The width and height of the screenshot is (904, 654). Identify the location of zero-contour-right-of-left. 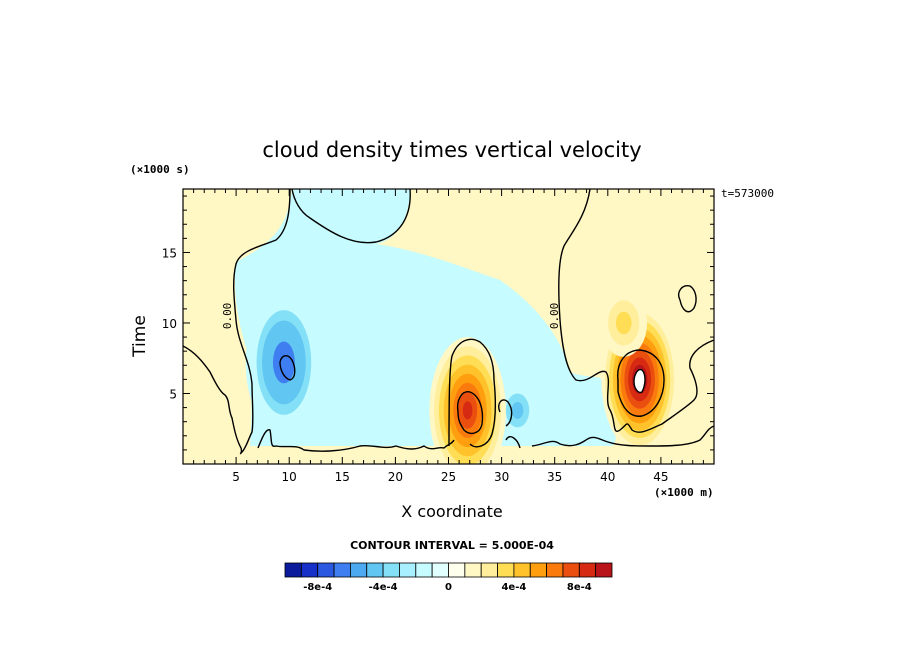
(356, 440).